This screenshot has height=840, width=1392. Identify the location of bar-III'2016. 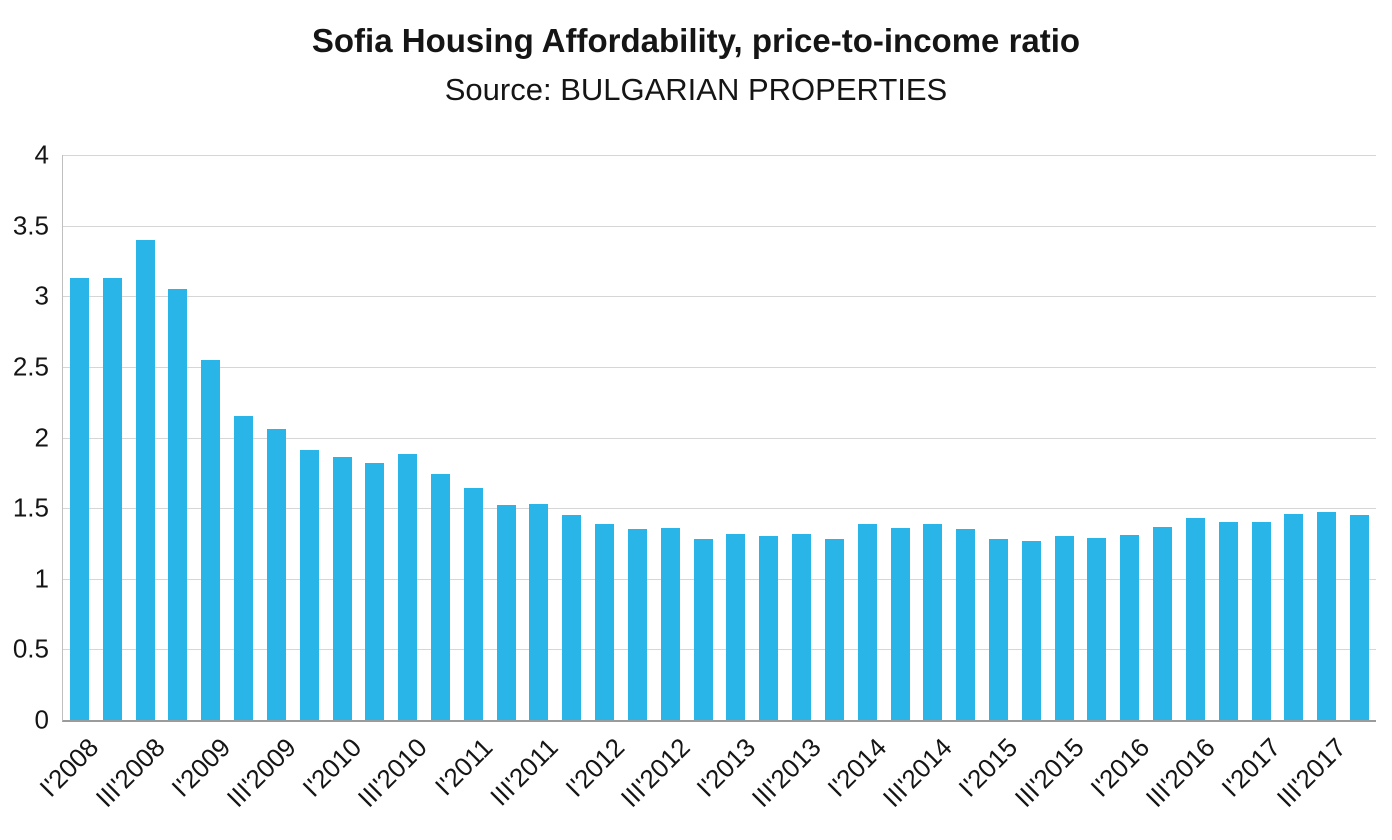
(1195, 619).